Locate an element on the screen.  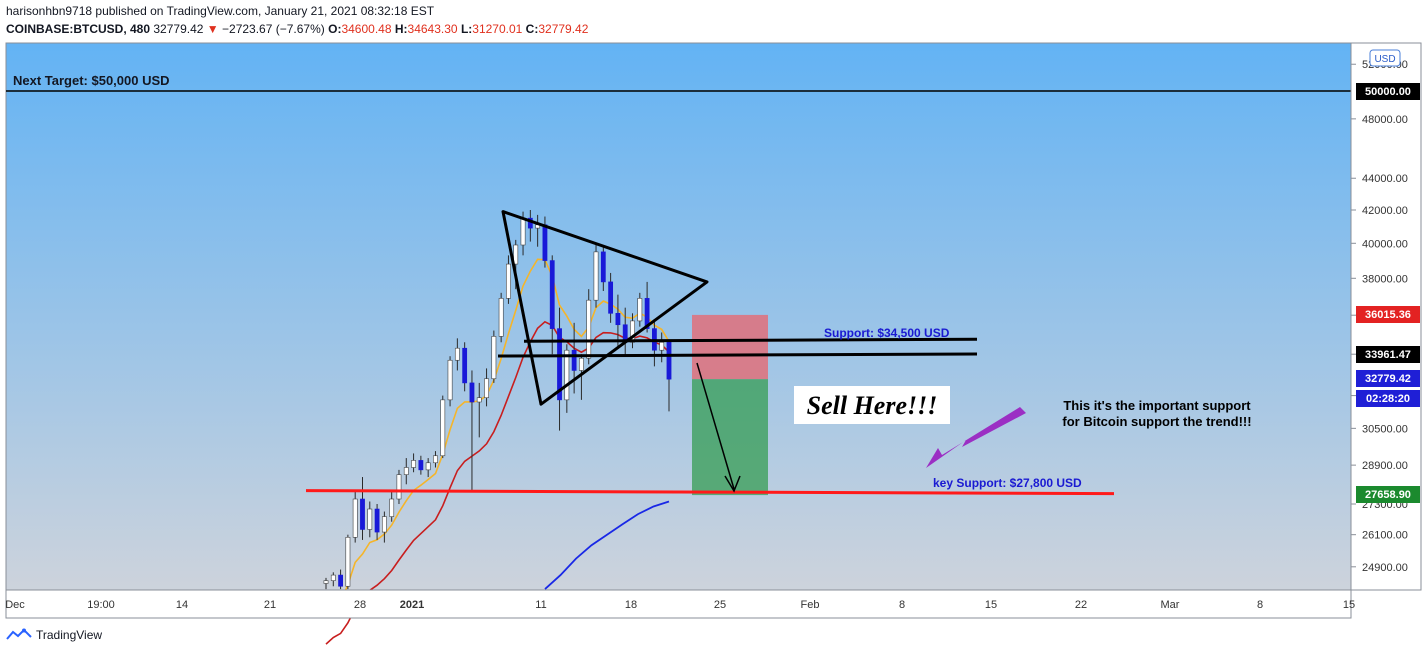
price-tag-label: 02:28:20 is located at coordinates (1388, 399).